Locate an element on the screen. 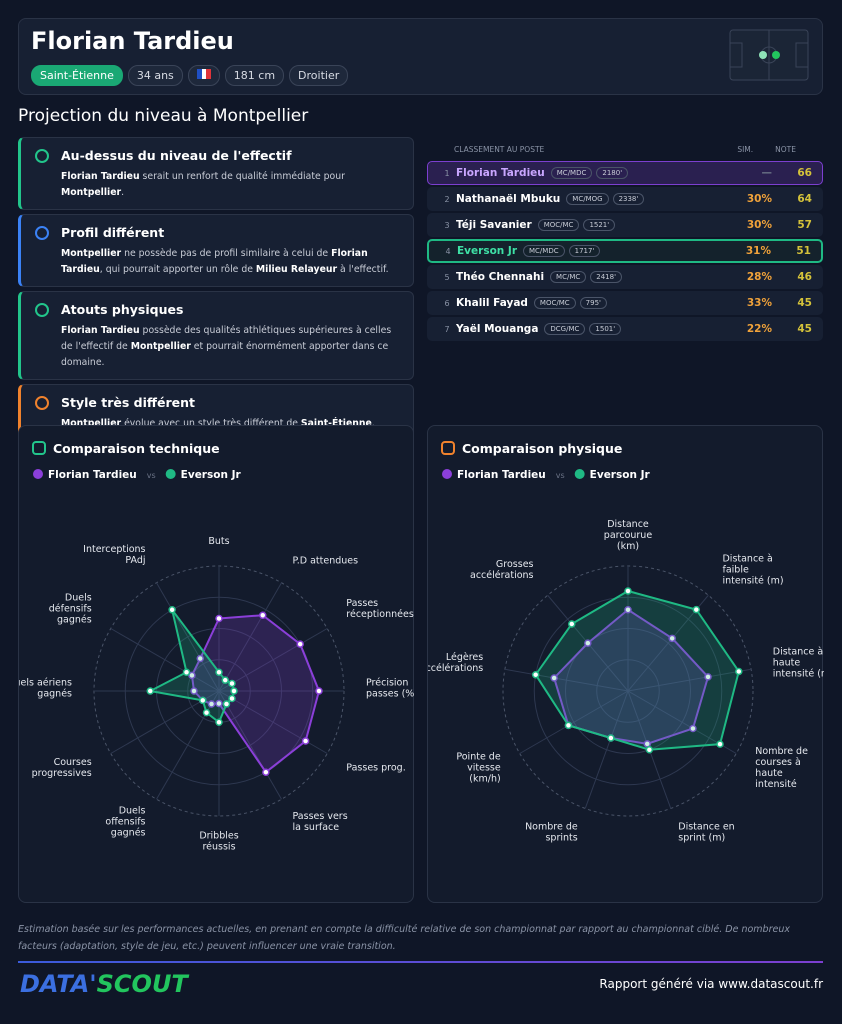 This screenshot has height=1024, width=842. ranking-row: 2 Nathanaël Mbuku MC/MOG 2338' 30% 64 is located at coordinates (625, 199).